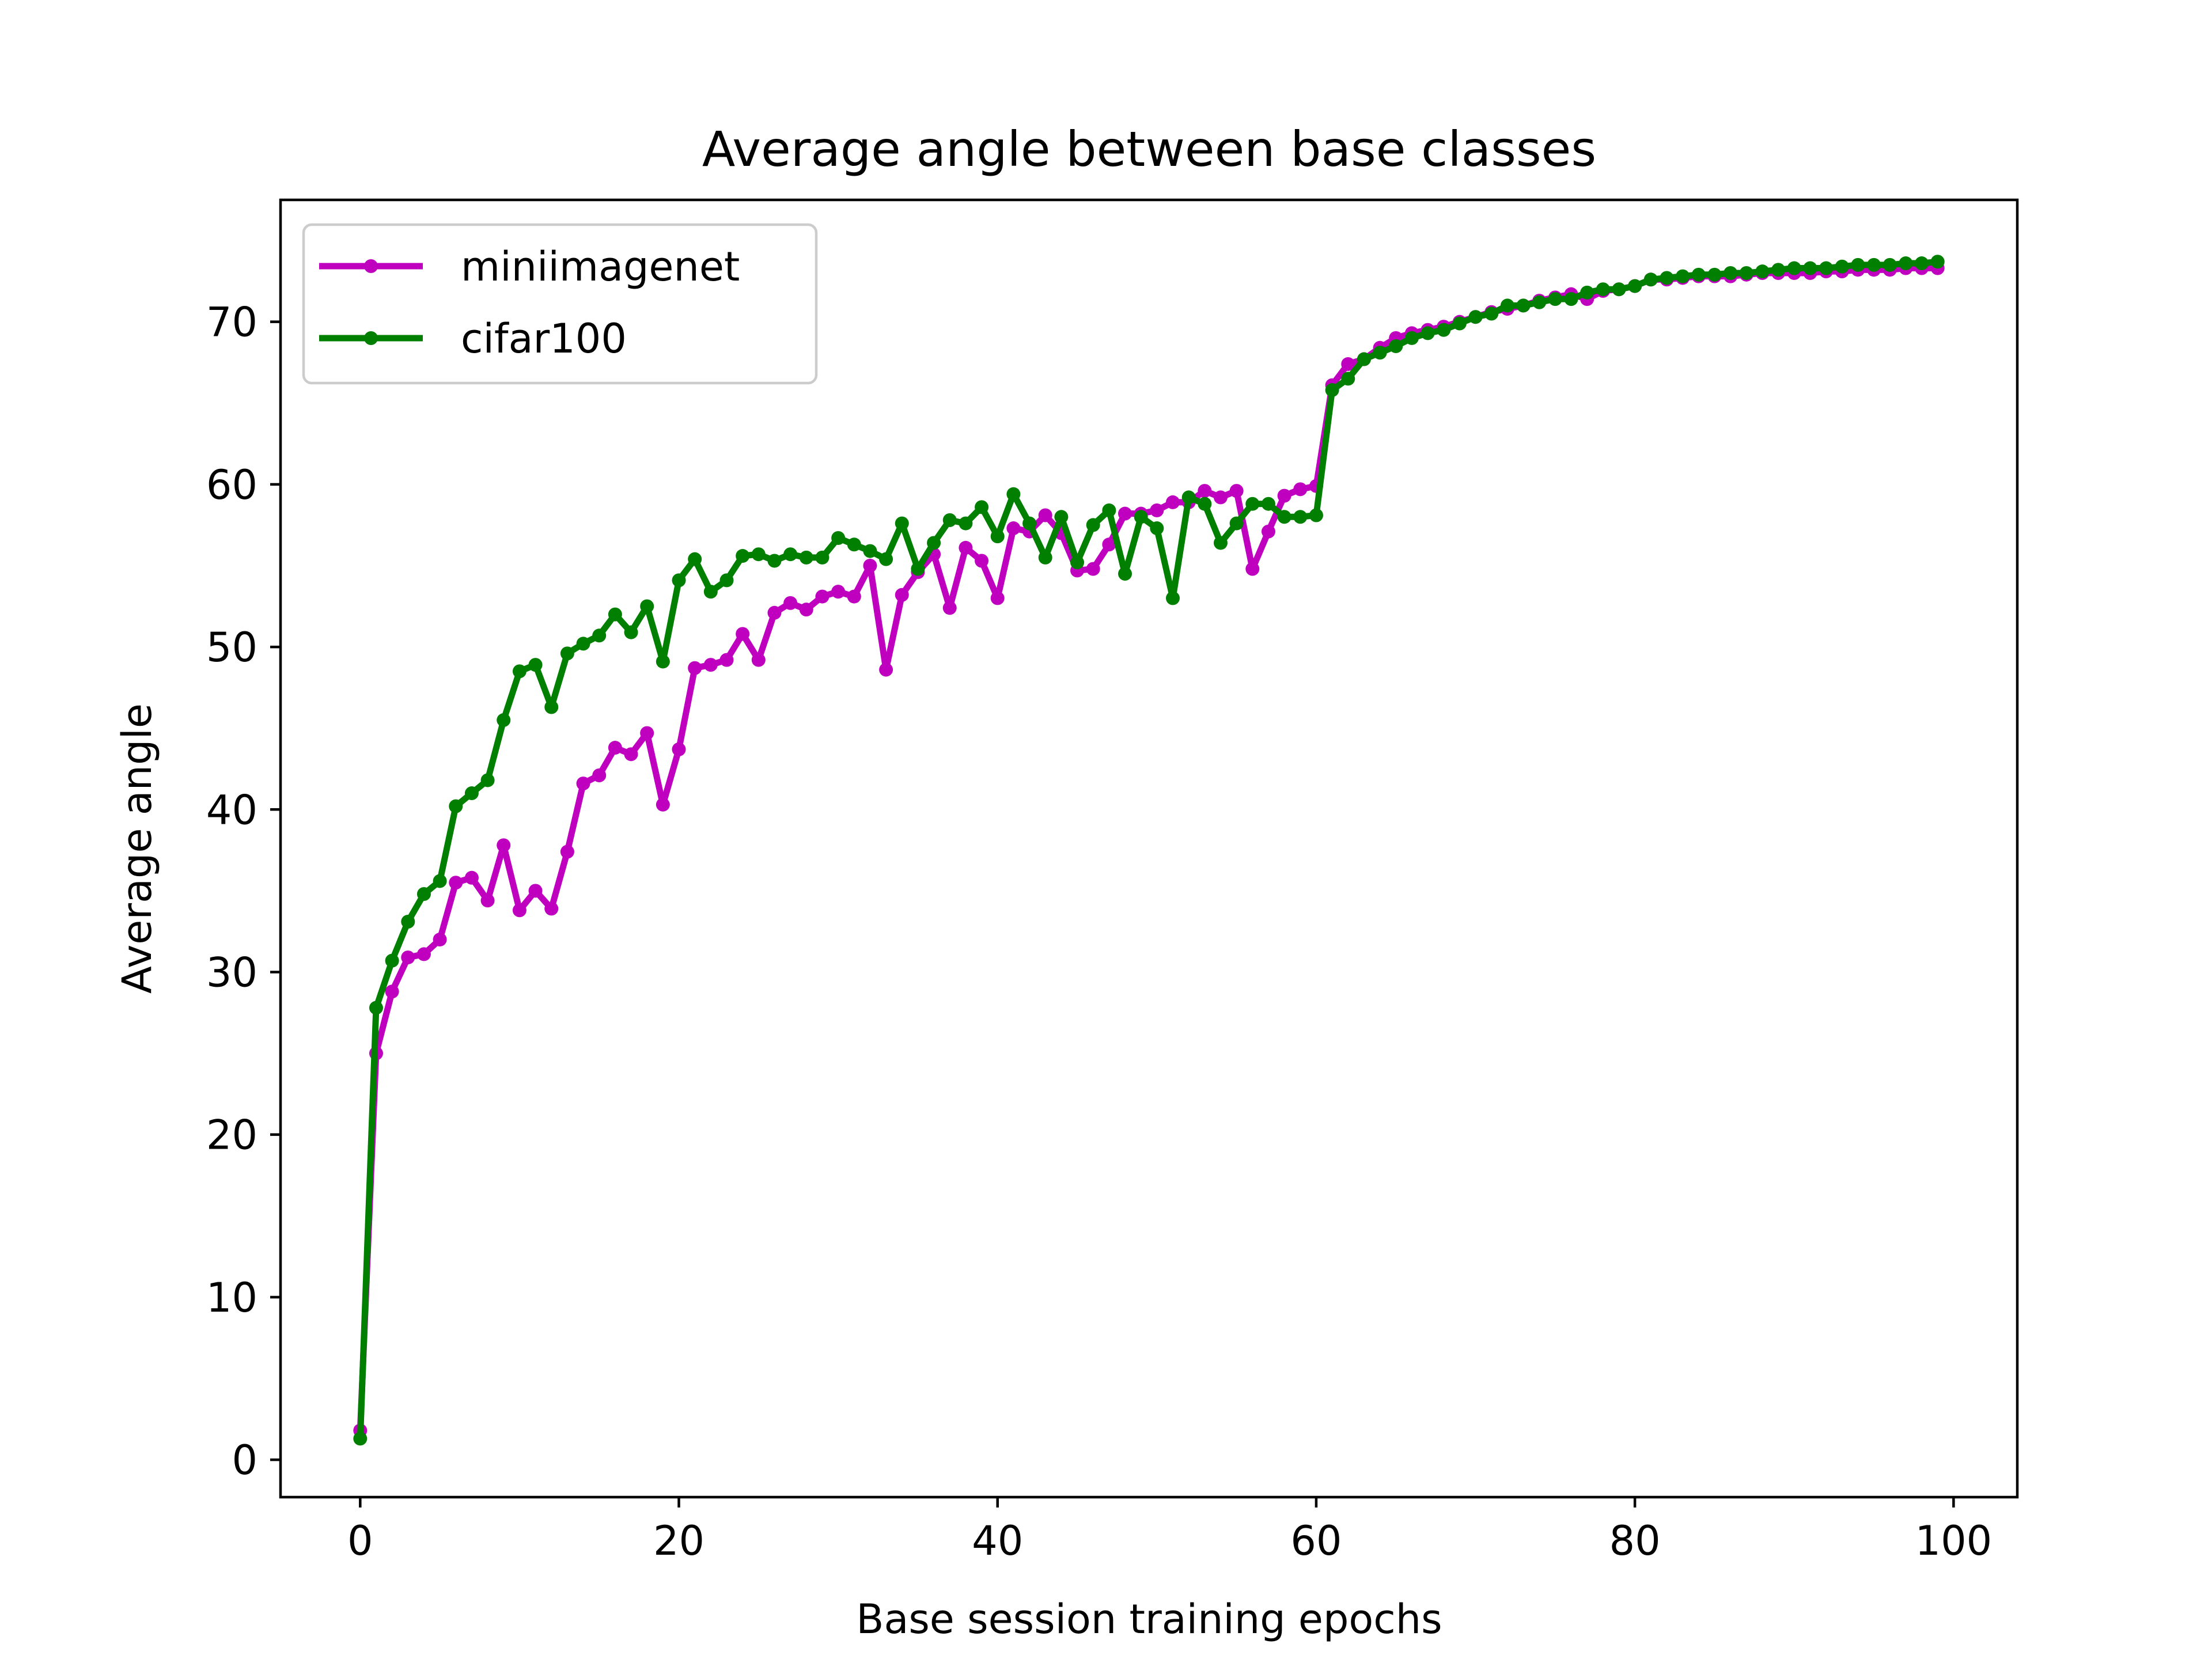  What do you see at coordinates (231, 1297) in the screenshot?
I see `y-tick-label: 10` at bounding box center [231, 1297].